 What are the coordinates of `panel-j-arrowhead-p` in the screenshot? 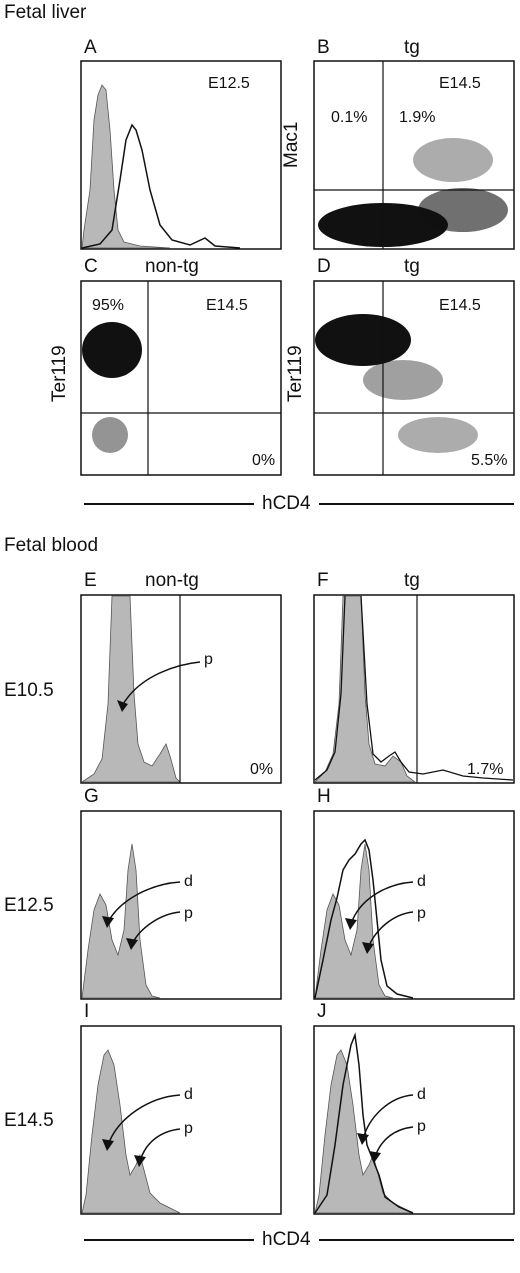 It's located at (375, 1157).